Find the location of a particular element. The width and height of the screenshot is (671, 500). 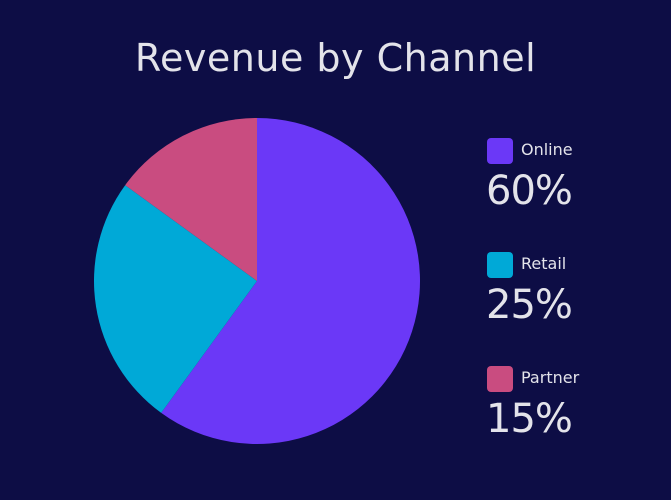

chart-title: Revenue by Channel is located at coordinates (335, 58).